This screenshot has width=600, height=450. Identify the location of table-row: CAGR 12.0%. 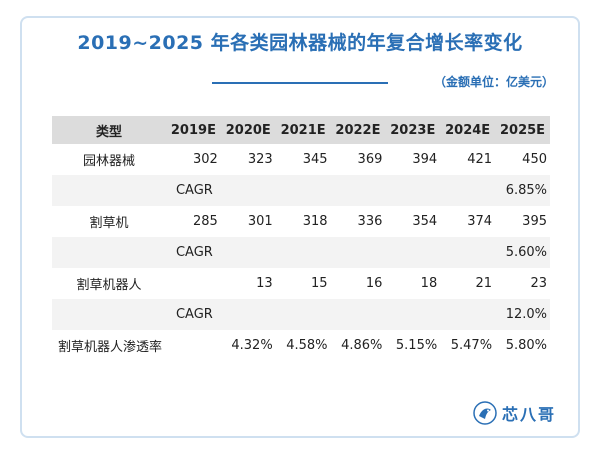
(301, 314).